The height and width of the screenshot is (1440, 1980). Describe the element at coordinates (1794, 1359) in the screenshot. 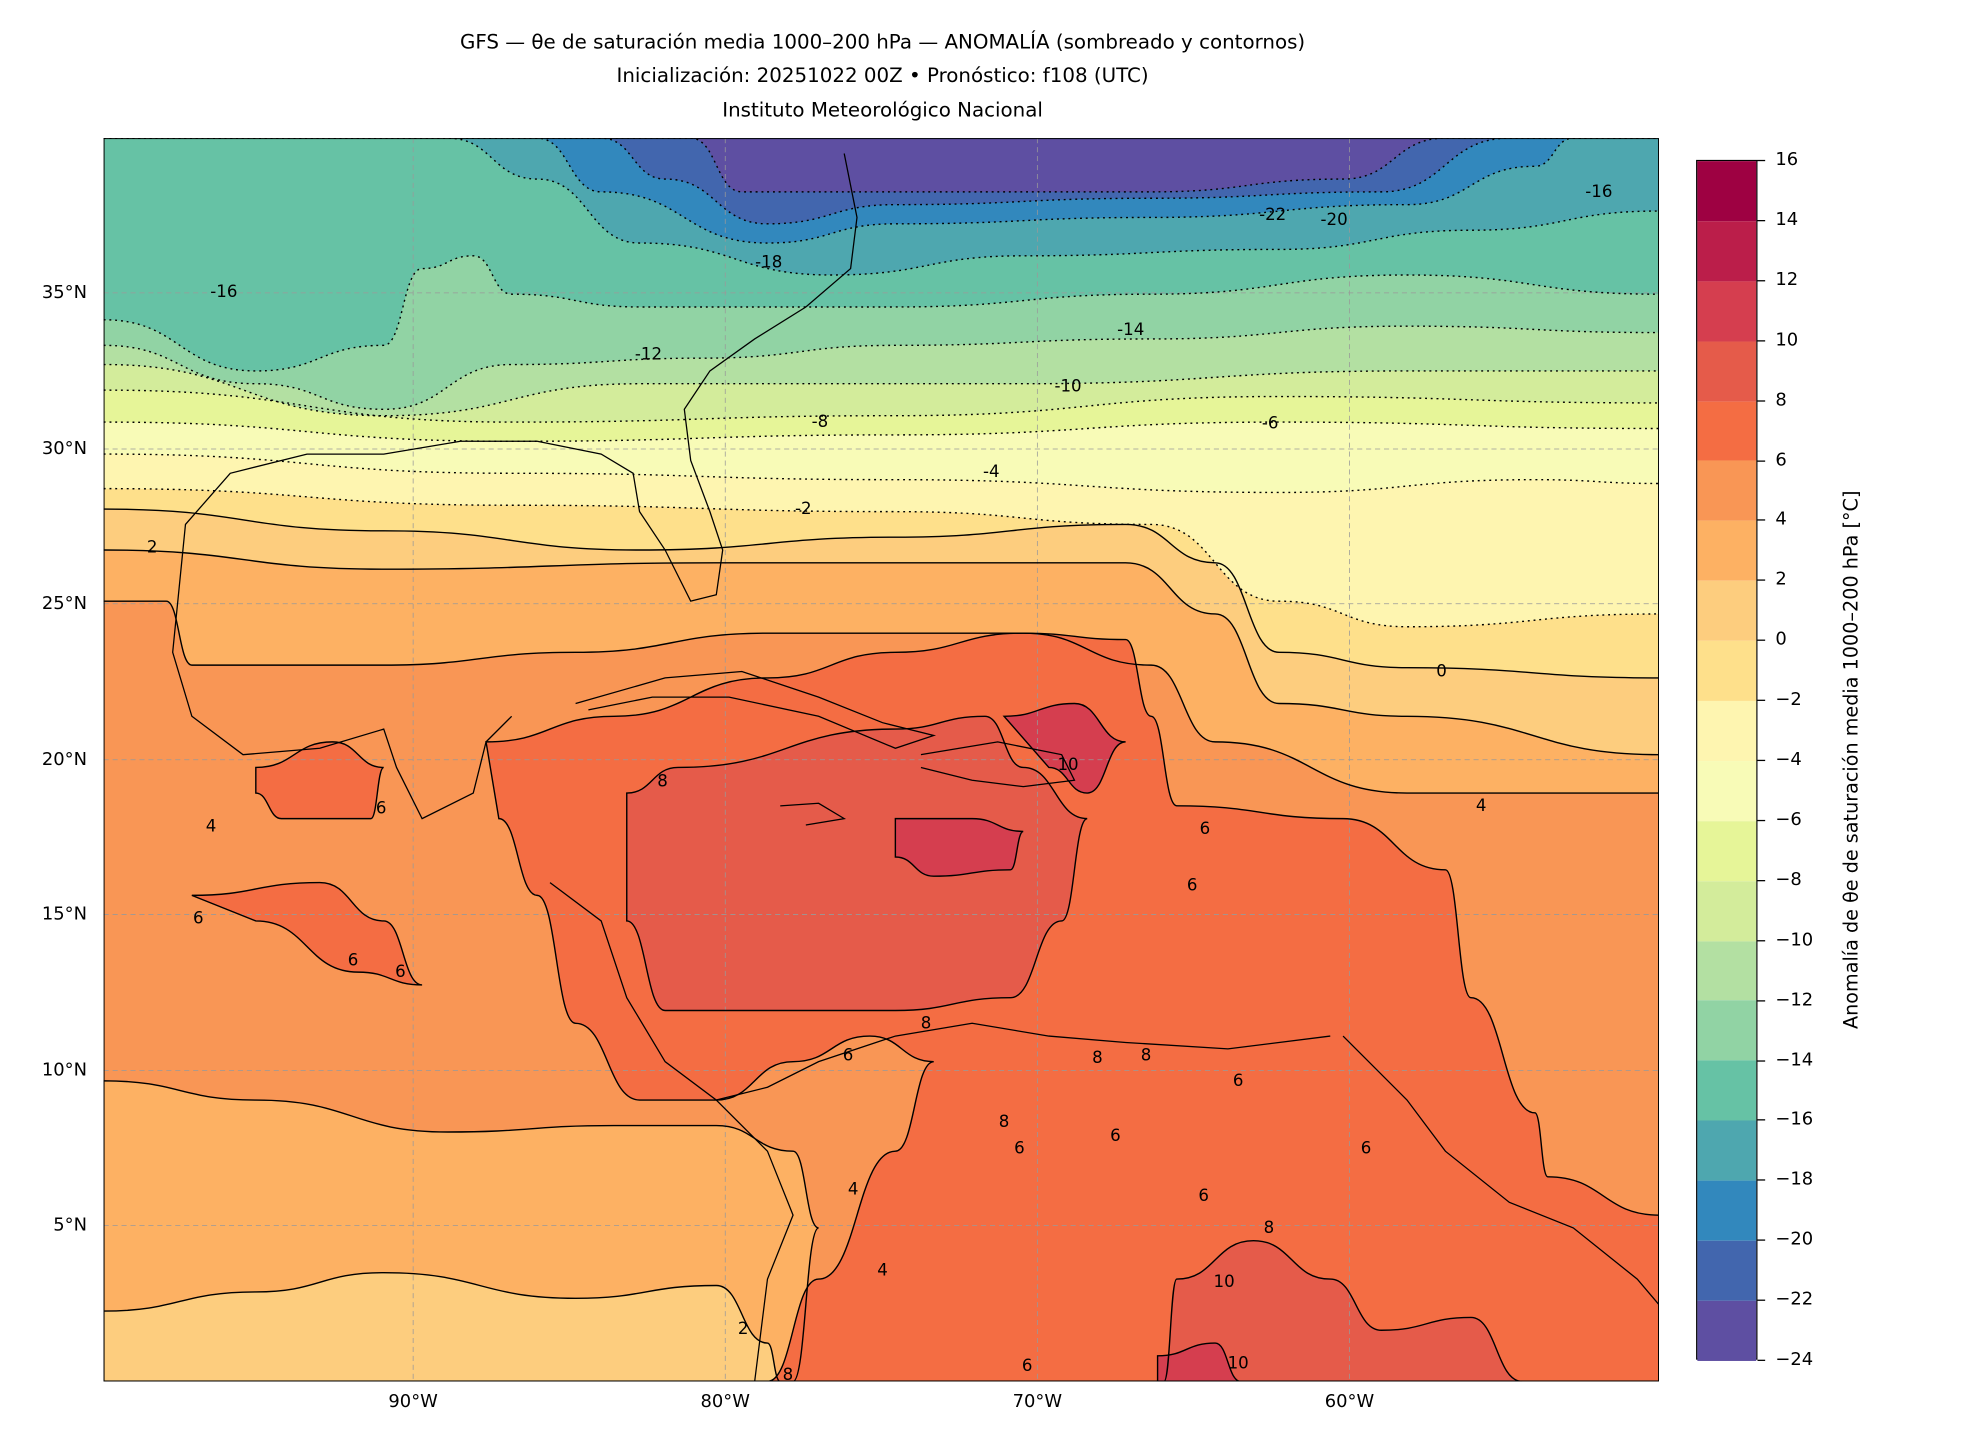

I see `colorbar-tick-label: −24` at that location.